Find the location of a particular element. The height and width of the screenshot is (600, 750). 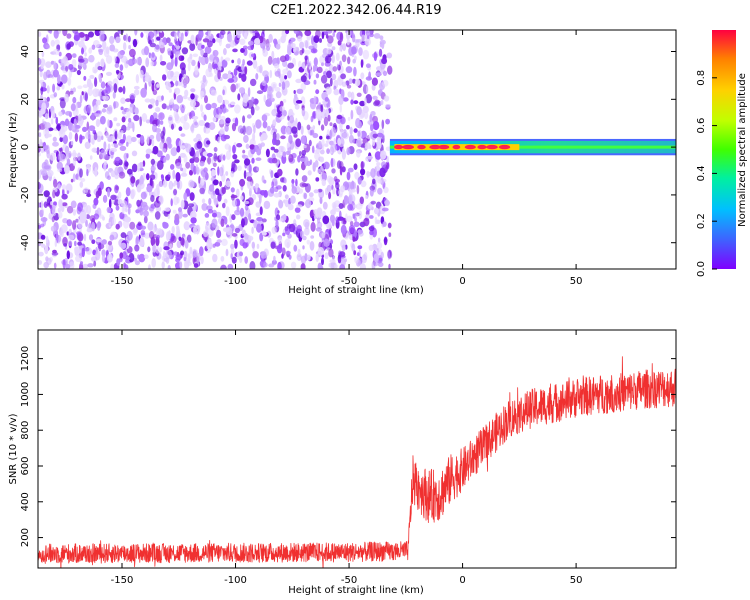

x-tick-label: -50 is located at coordinates (349, 281).